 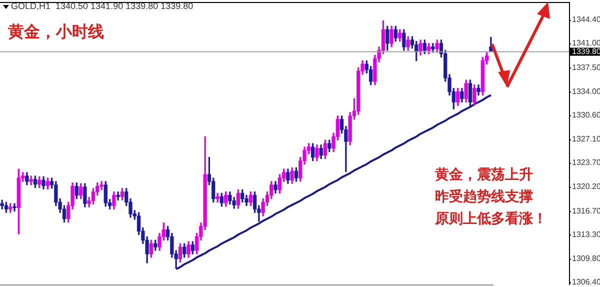 I want to click on annotation: 原则上低多看涨！, so click(x=491, y=219).